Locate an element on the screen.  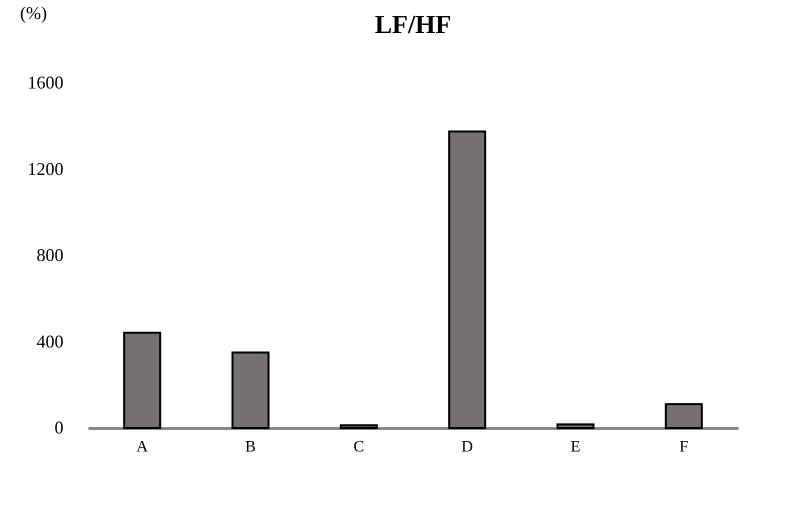
x-tick-label: D is located at coordinates (467, 447).